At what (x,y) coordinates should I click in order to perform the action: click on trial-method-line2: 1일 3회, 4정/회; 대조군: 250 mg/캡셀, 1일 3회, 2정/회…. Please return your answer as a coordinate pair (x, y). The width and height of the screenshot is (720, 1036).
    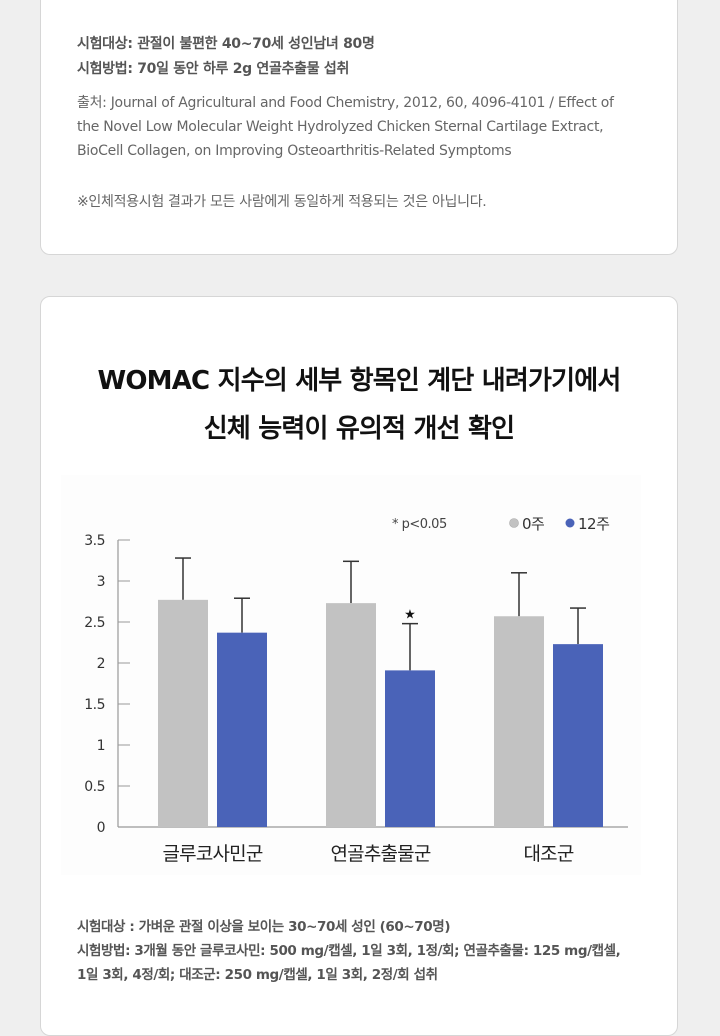
    Looking at the image, I should click on (257, 975).